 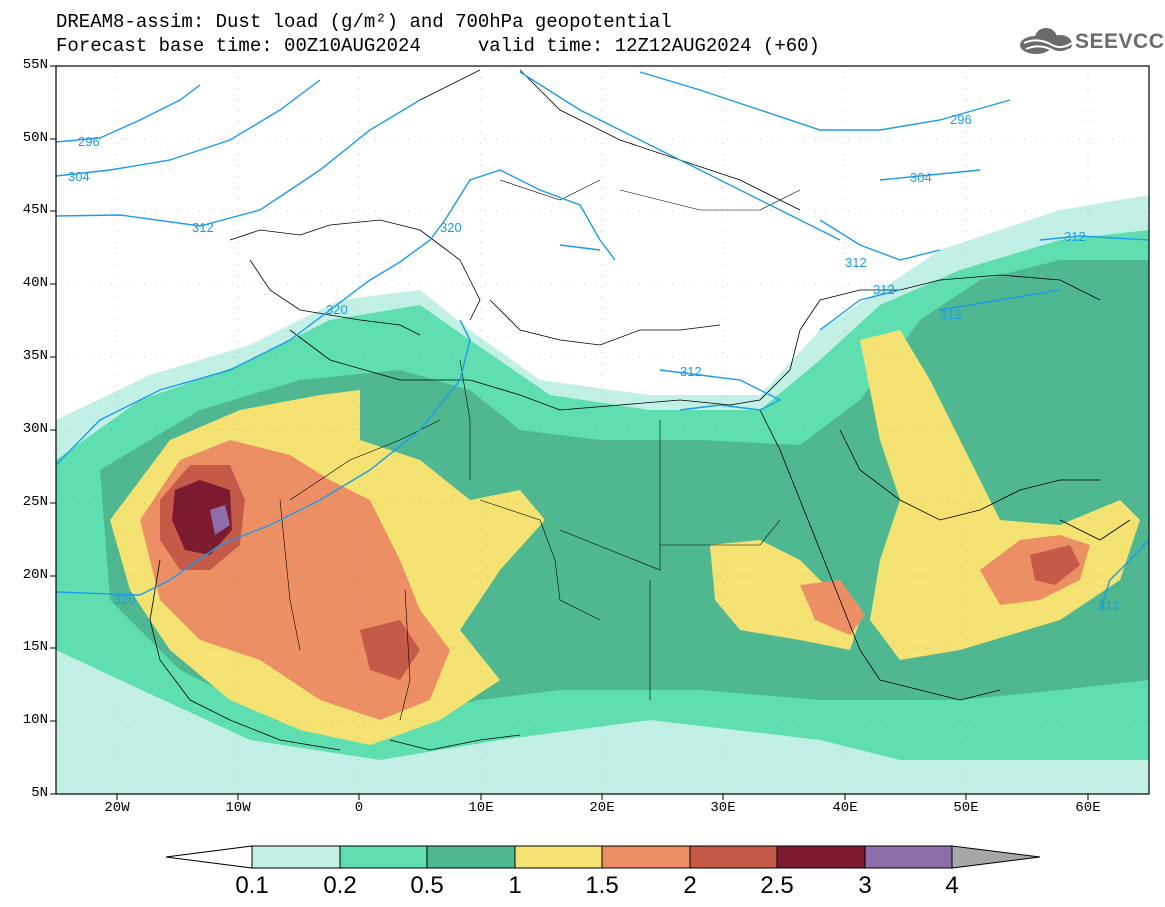 What do you see at coordinates (35, 429) in the screenshot?
I see `lat-label: 30N` at bounding box center [35, 429].